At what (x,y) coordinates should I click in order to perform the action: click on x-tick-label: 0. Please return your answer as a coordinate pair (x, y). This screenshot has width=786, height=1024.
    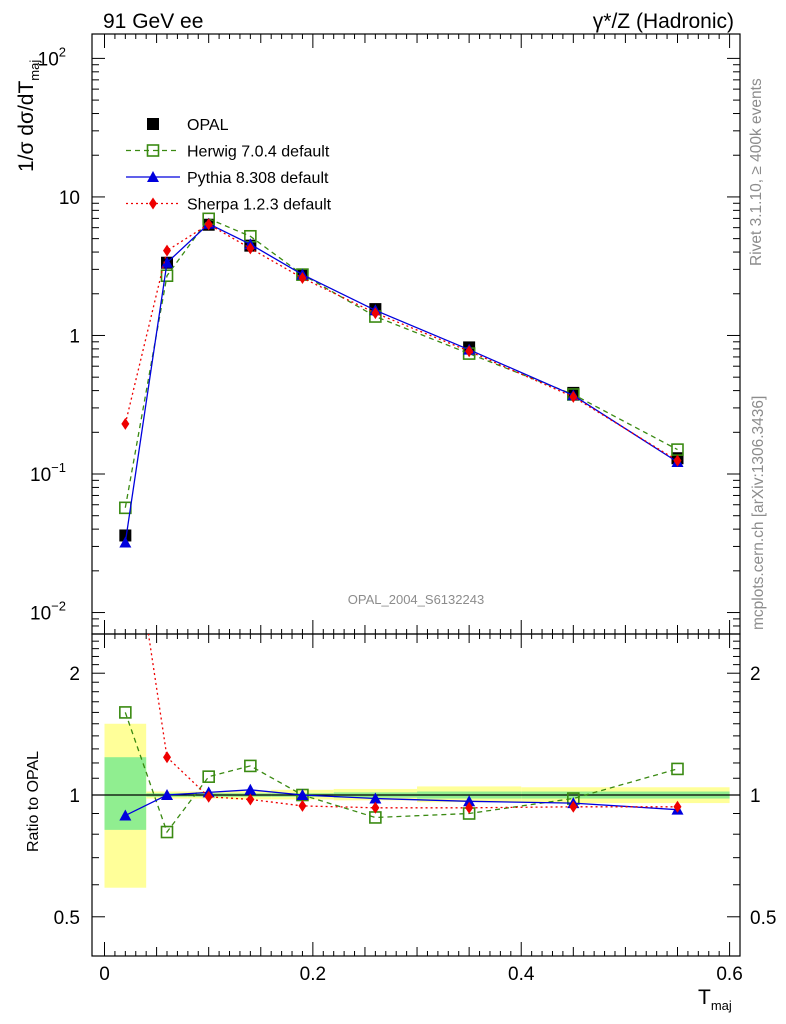
    Looking at the image, I should click on (104, 974).